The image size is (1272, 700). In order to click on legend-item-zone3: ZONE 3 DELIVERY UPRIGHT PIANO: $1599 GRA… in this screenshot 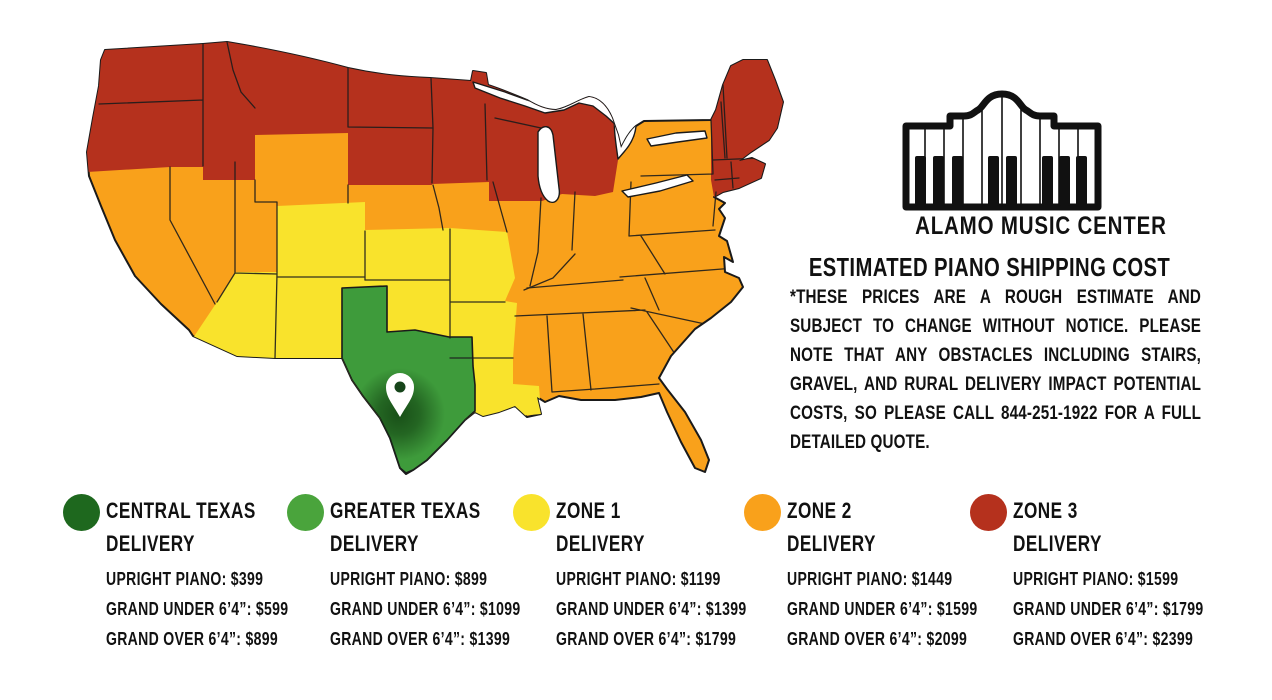, I will do `click(1121, 574)`.